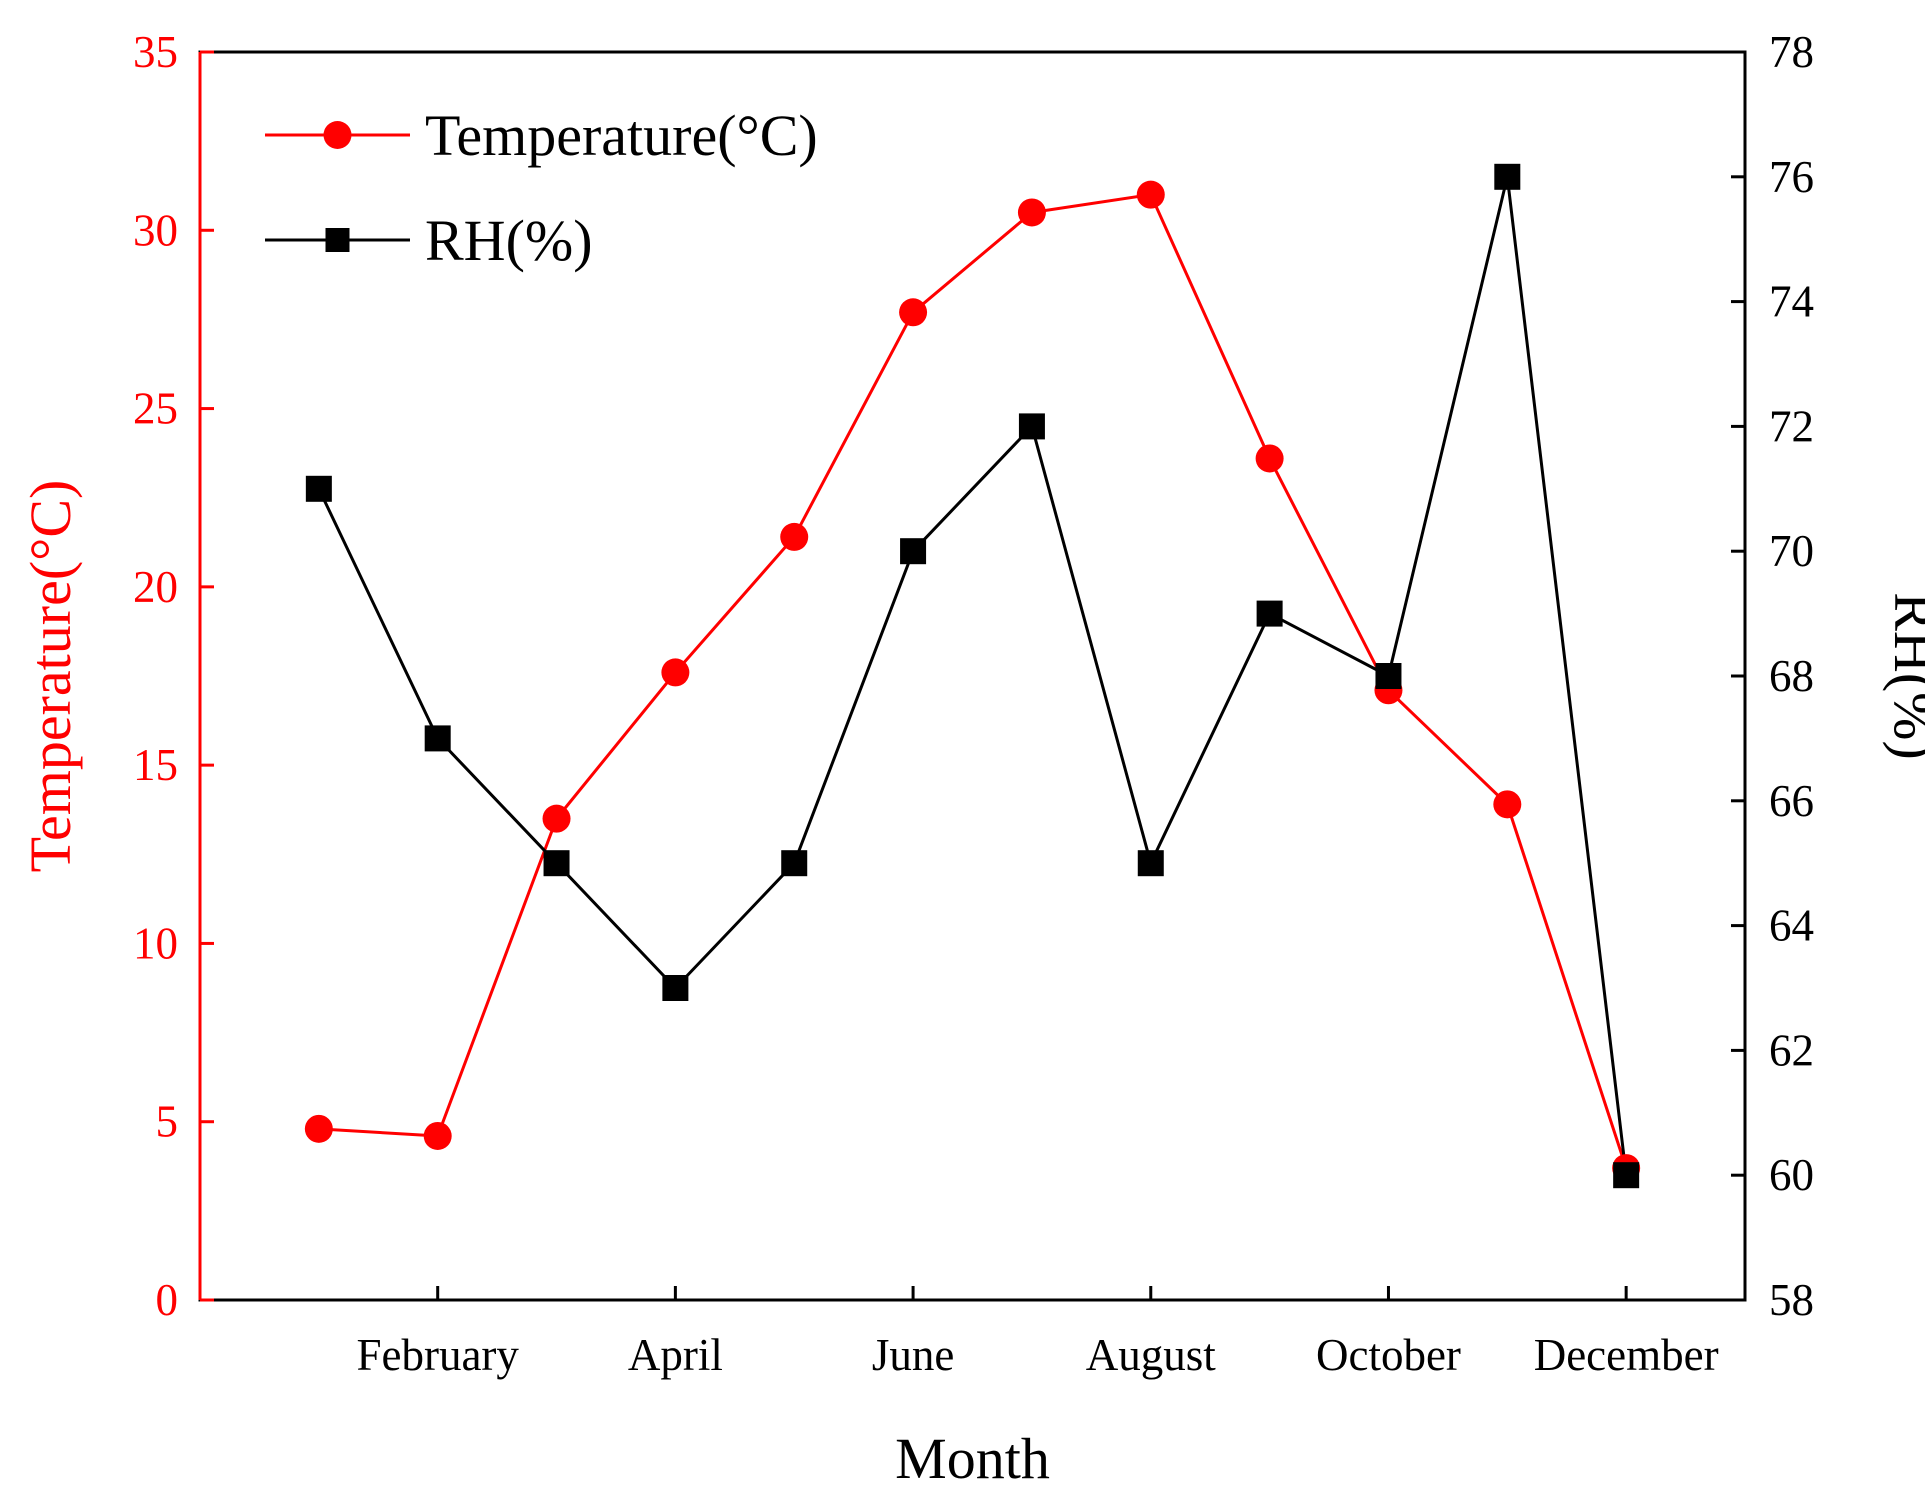 The image size is (1925, 1490). I want to click on legend: Temperature(°C) RH(%), so click(541, 188).